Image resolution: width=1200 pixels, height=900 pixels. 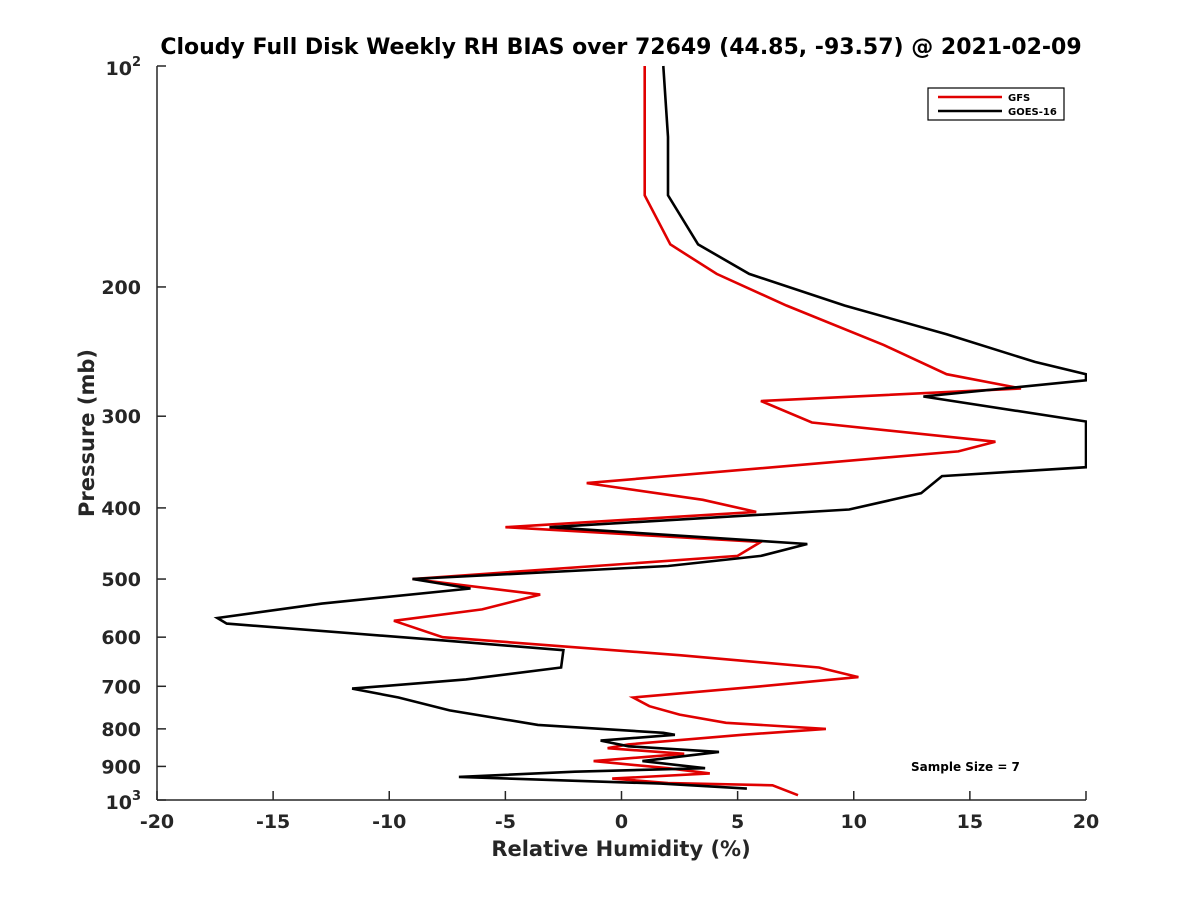 I want to click on y-tick-label: 10², so click(x=124, y=67).